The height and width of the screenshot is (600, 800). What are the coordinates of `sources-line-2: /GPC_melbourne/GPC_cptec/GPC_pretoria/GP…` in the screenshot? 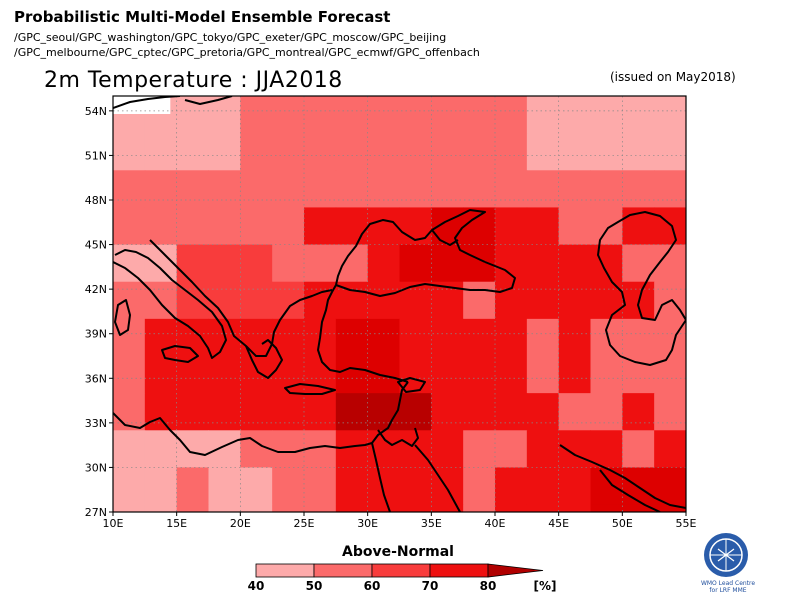 It's located at (247, 52).